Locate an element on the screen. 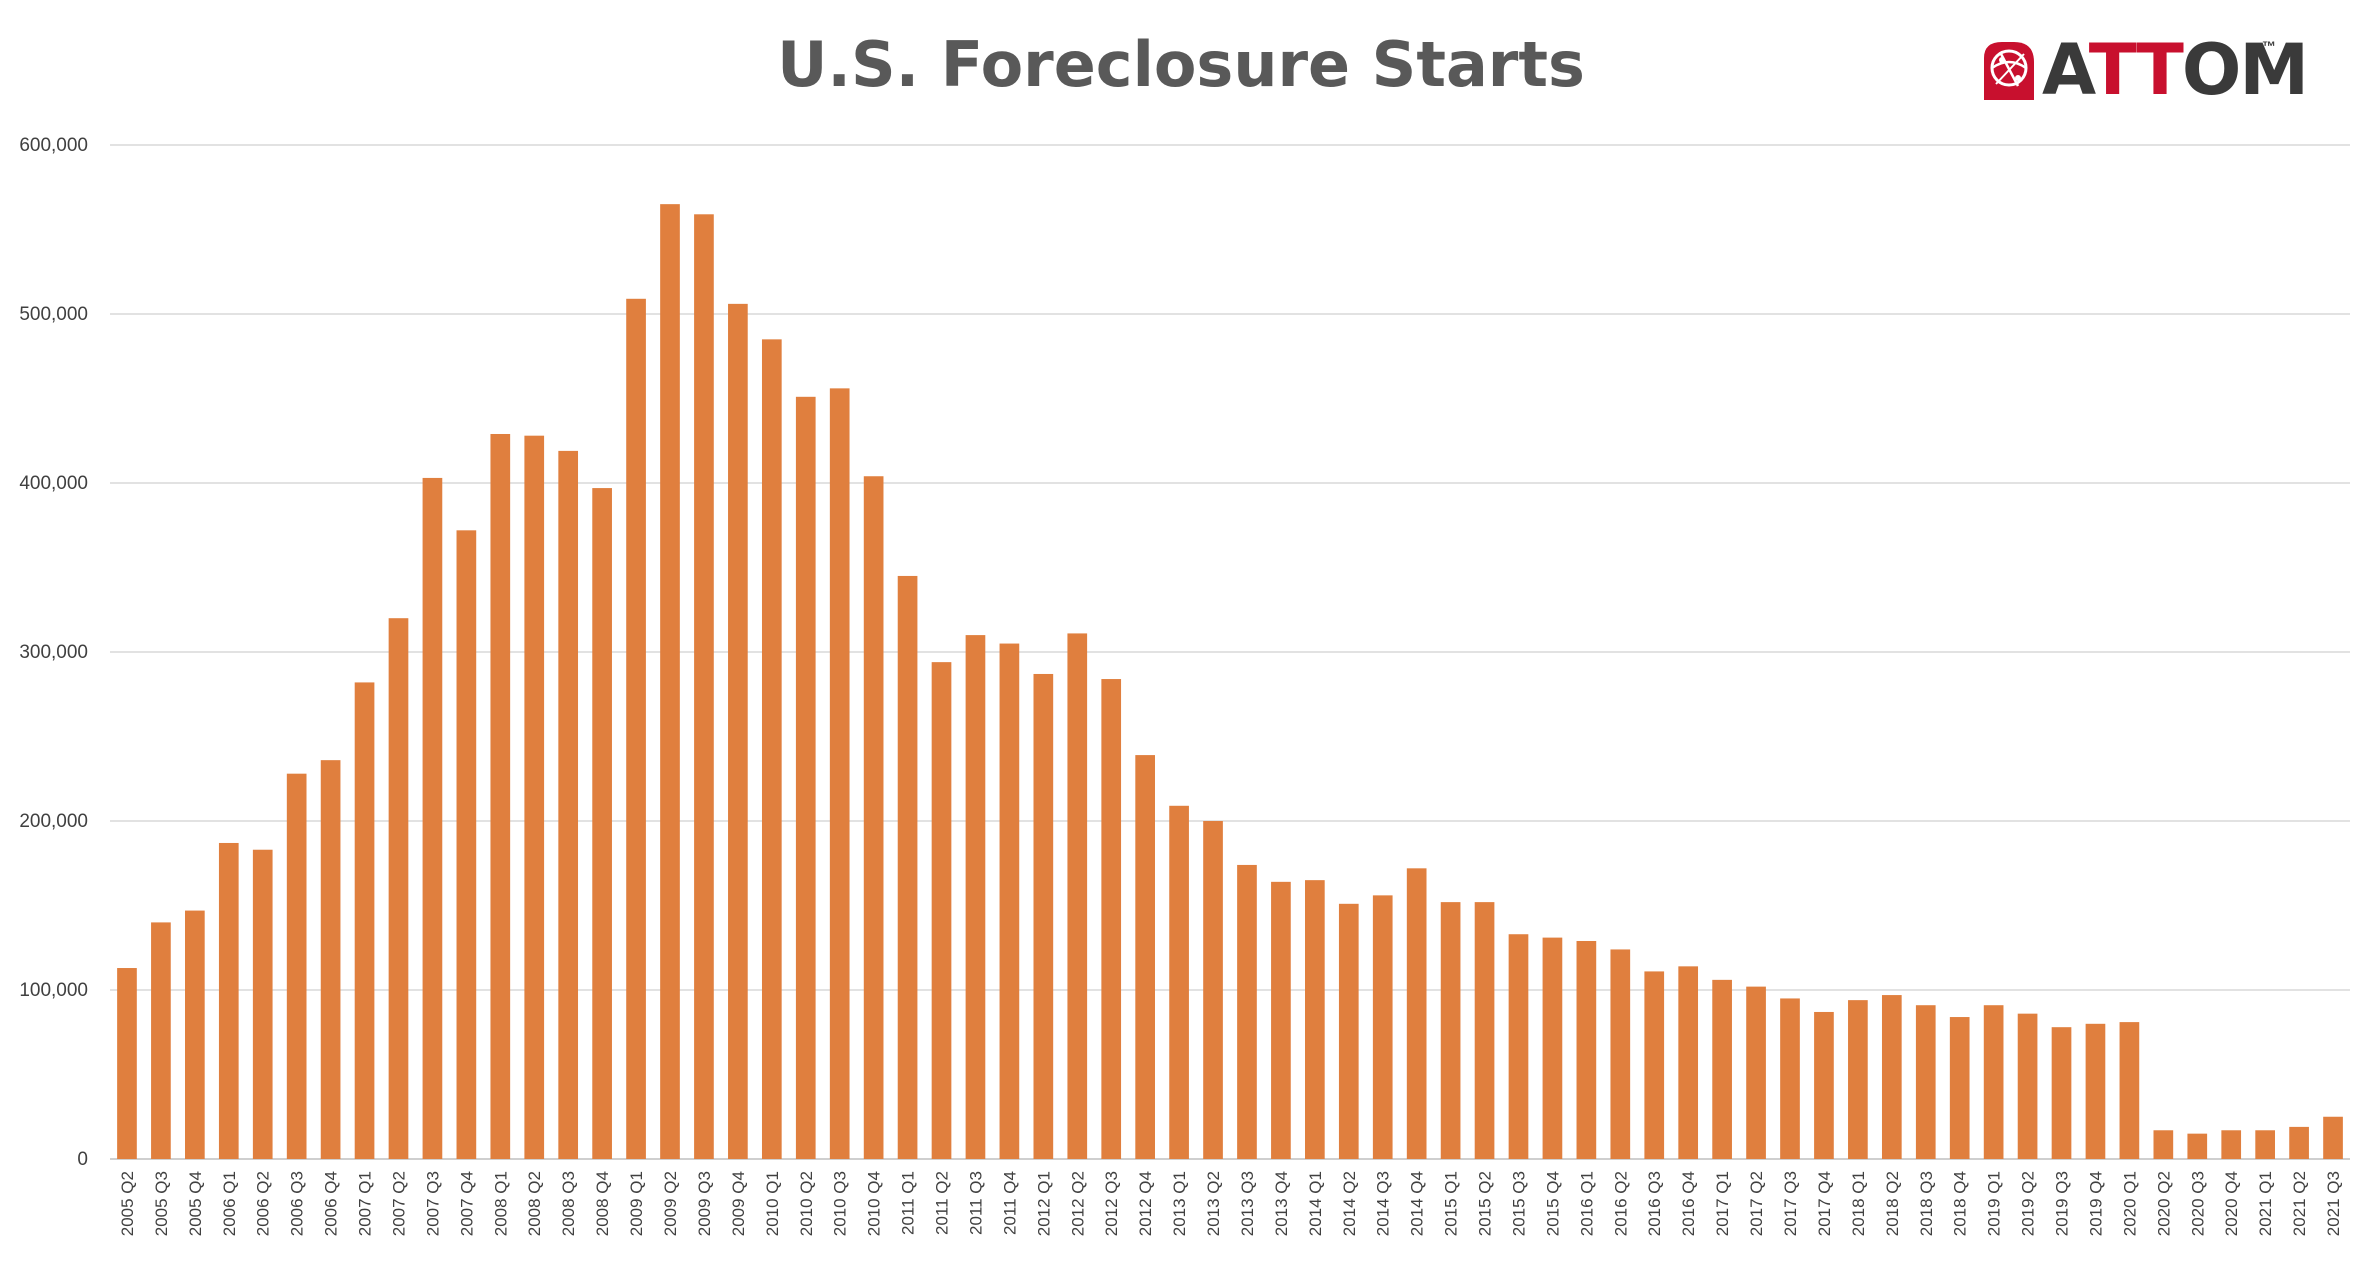 The width and height of the screenshot is (2362, 1262). x-tick-label: 2018 Q1 is located at coordinates (1858, 1203).